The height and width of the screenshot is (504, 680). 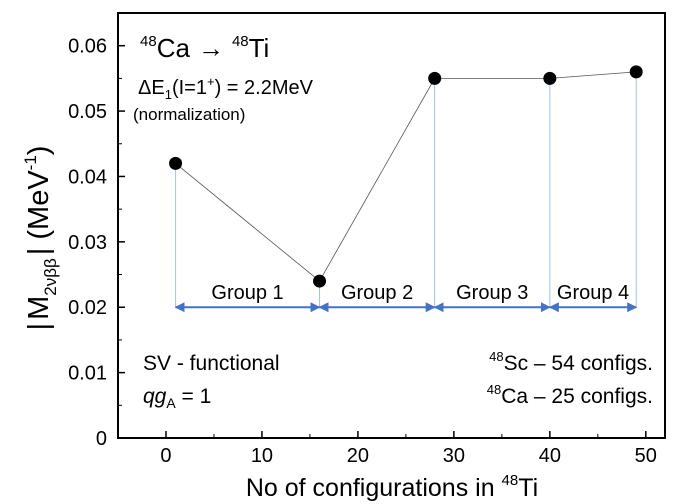 I want to click on normalization-note: (normalization), so click(x=189, y=114).